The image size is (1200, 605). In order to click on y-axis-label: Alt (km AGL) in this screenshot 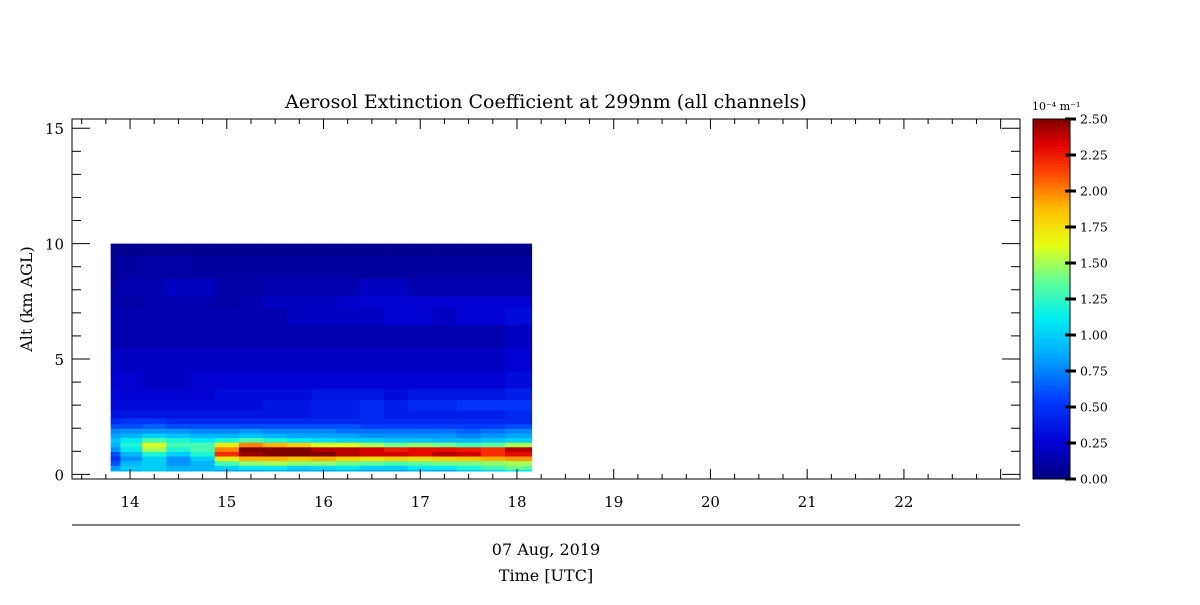, I will do `click(26, 299)`.